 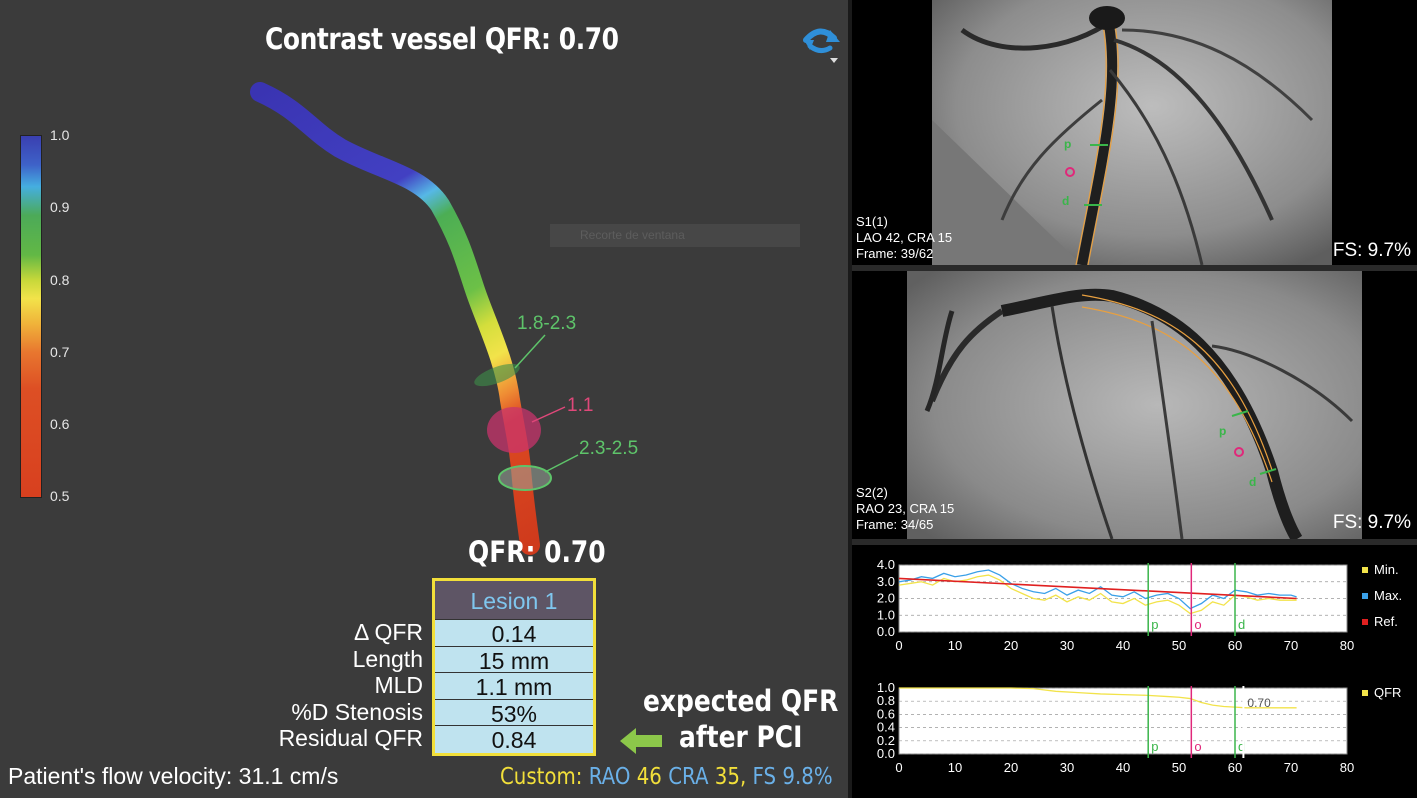 I want to click on qfr-annotation: 0.70, so click(x=1259, y=703).